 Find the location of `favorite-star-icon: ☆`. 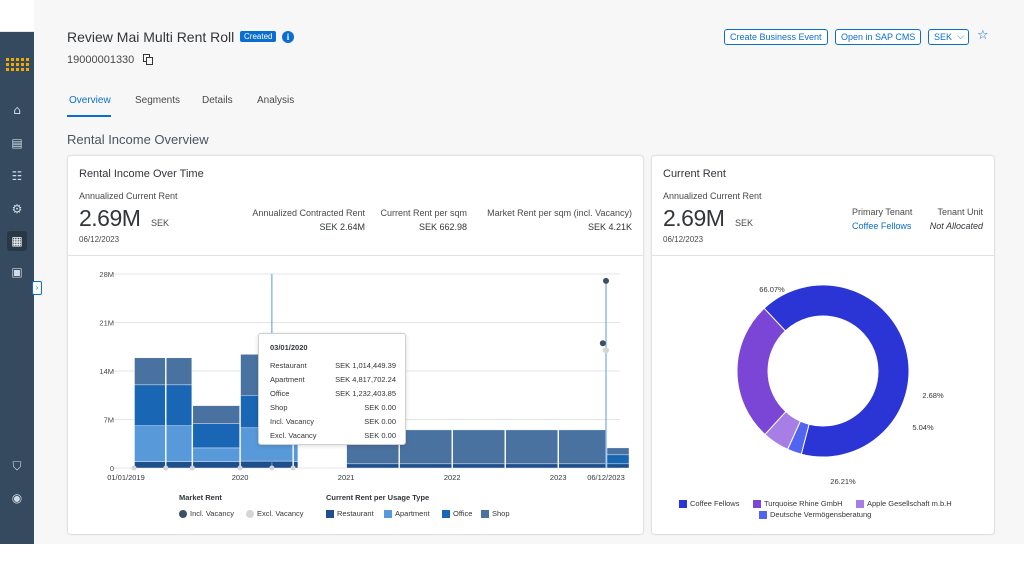

favorite-star-icon: ☆ is located at coordinates (983, 35).